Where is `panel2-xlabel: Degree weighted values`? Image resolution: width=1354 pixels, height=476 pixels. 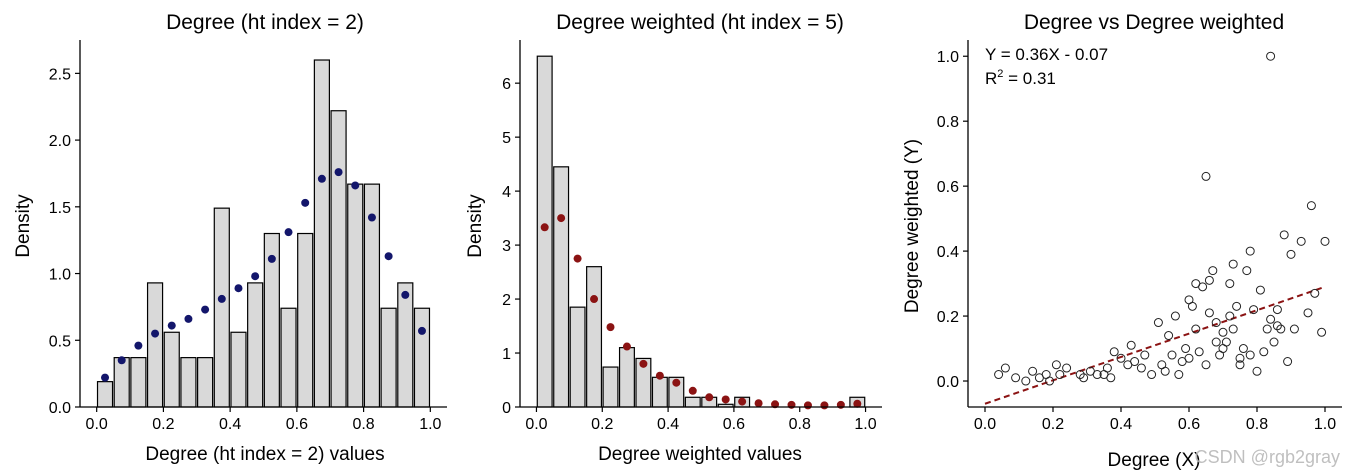
panel2-xlabel: Degree weighted values is located at coordinates (700, 454).